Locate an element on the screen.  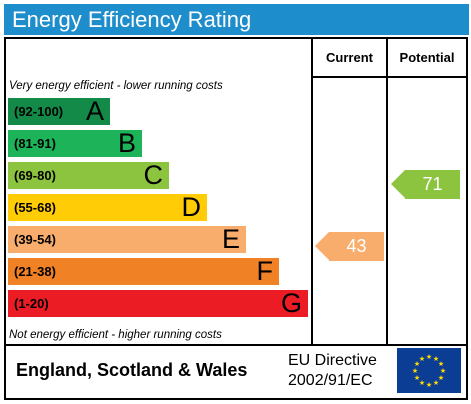
potential-rating-arrow: 71 is located at coordinates (426, 184).